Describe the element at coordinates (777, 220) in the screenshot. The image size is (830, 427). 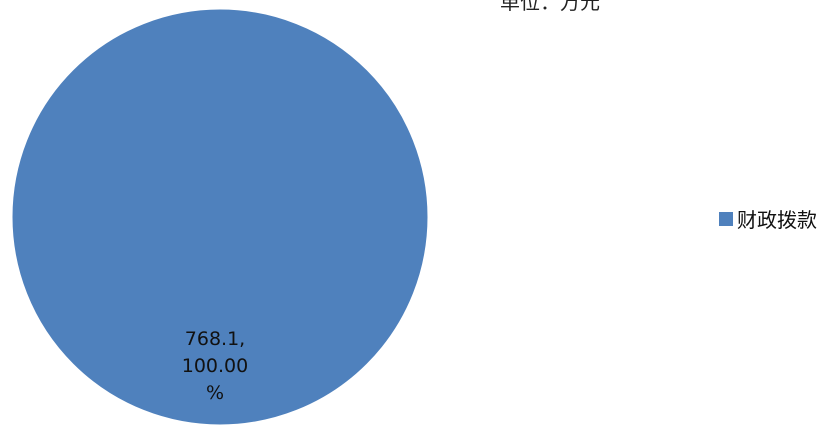
I see `legend-label: 财政拨款` at that location.